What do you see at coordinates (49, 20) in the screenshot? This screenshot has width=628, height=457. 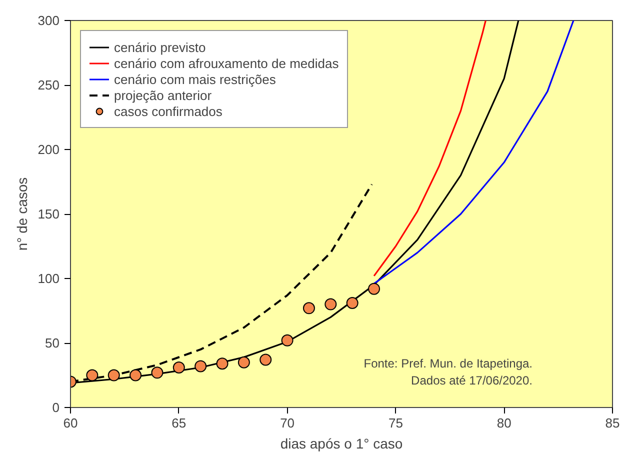 I see `y-tick-label: 300` at bounding box center [49, 20].